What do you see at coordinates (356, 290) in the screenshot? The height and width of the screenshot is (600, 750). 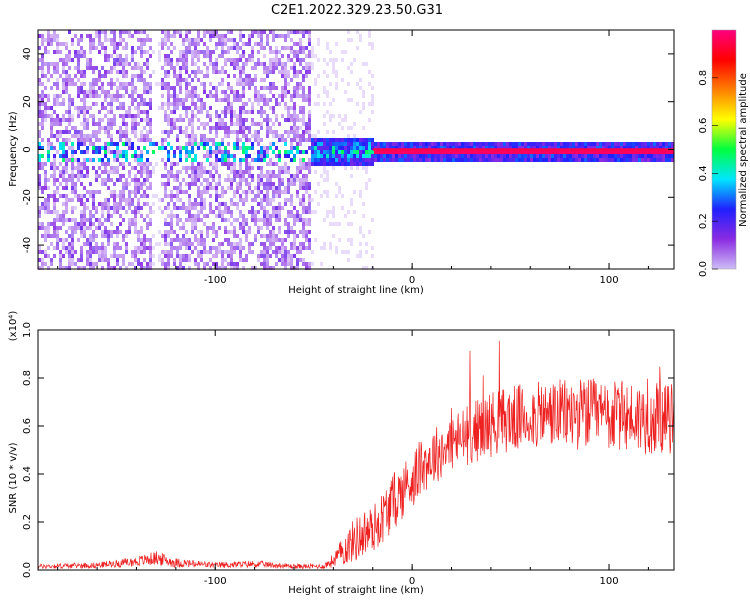 I see `spectrogram-xlabel: Height of straight line (km)` at bounding box center [356, 290].